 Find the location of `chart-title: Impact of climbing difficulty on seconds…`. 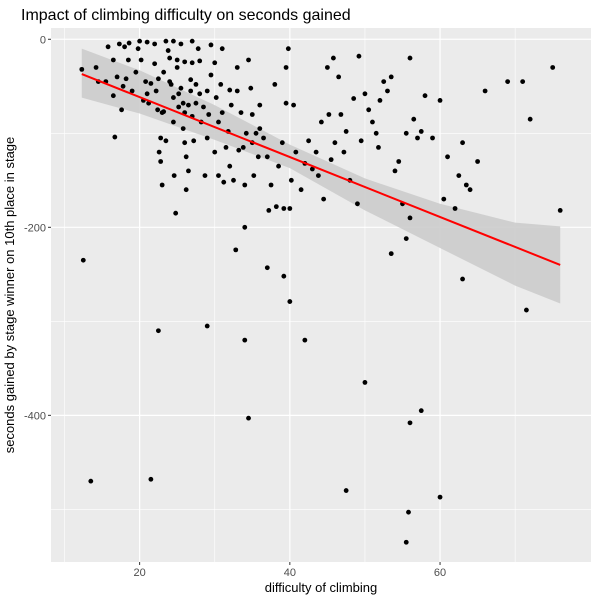

chart-title: Impact of climbing difficulty on seconds… is located at coordinates (186, 15).